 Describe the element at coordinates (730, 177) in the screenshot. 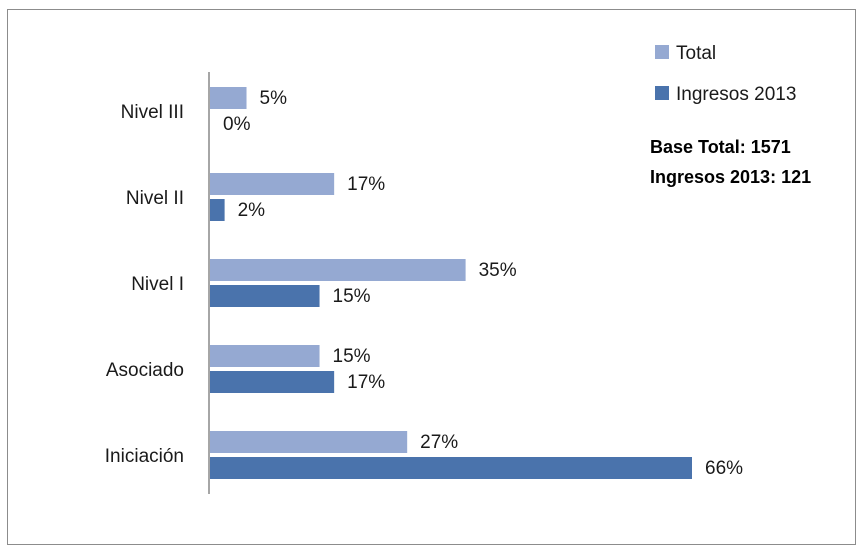

I see `ingresos-2013-note: Ingresos 2013: 121` at that location.